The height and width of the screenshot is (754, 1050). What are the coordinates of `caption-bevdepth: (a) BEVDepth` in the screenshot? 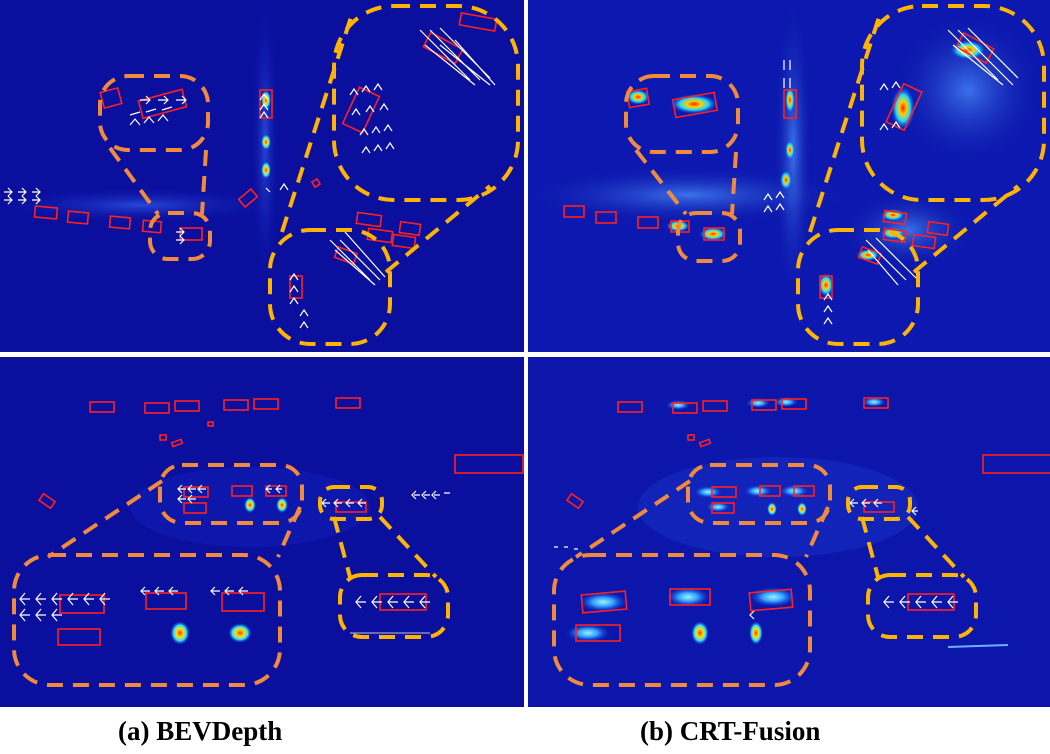 It's located at (200, 731).